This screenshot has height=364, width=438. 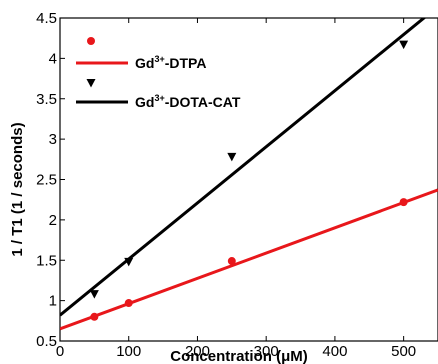 What do you see at coordinates (197, 351) in the screenshot?
I see `x-tick-label: 200` at bounding box center [197, 351].